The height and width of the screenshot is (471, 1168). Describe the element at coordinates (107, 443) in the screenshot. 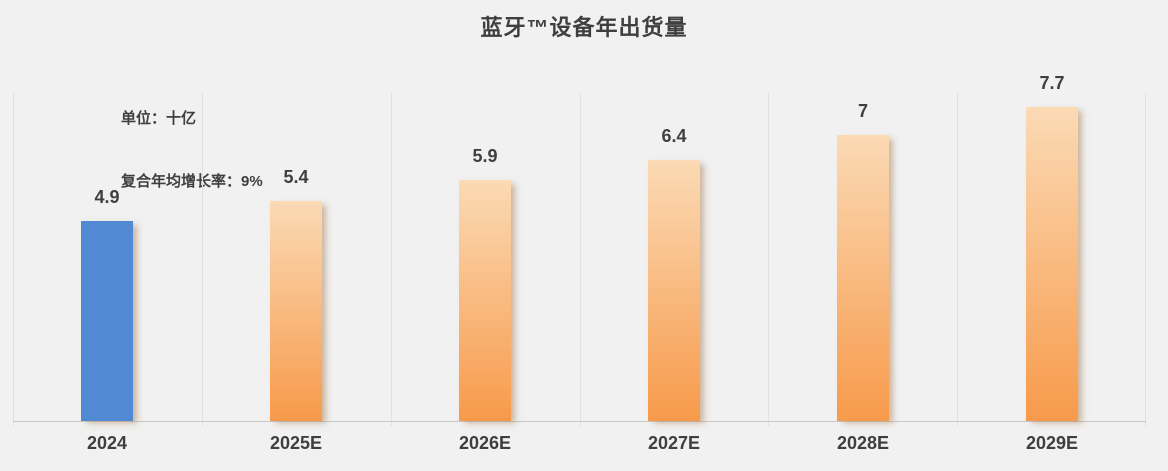

I see `x-tick-label-2024: 2024` at that location.